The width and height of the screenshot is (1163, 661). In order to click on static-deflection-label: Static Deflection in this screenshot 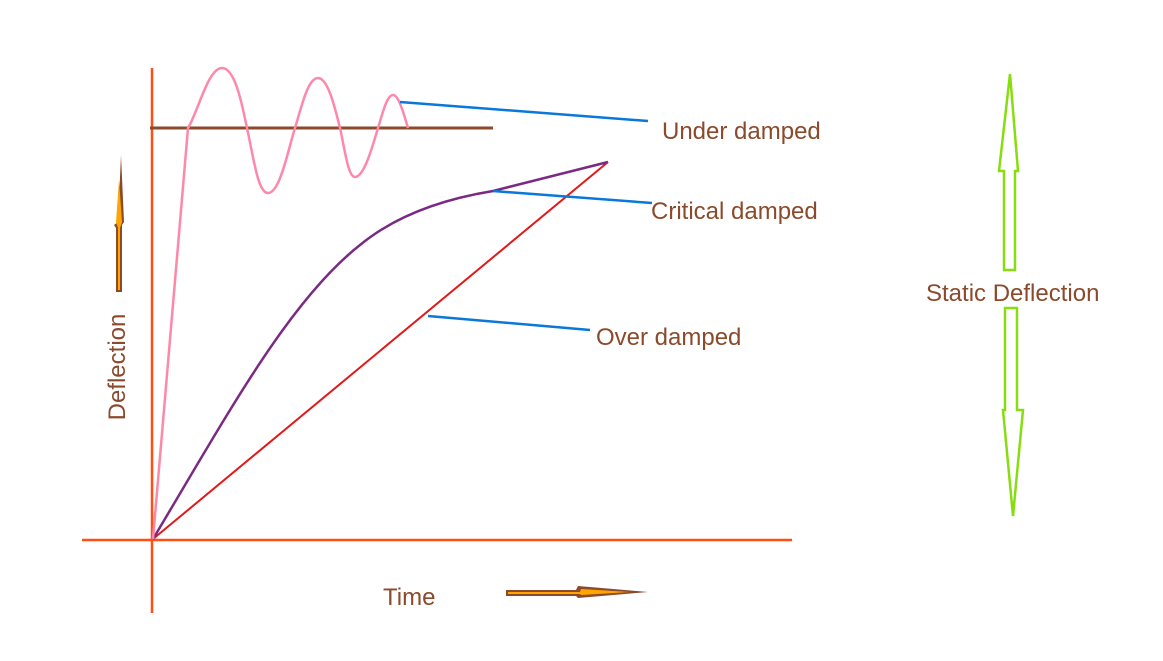, I will do `click(1013, 293)`.